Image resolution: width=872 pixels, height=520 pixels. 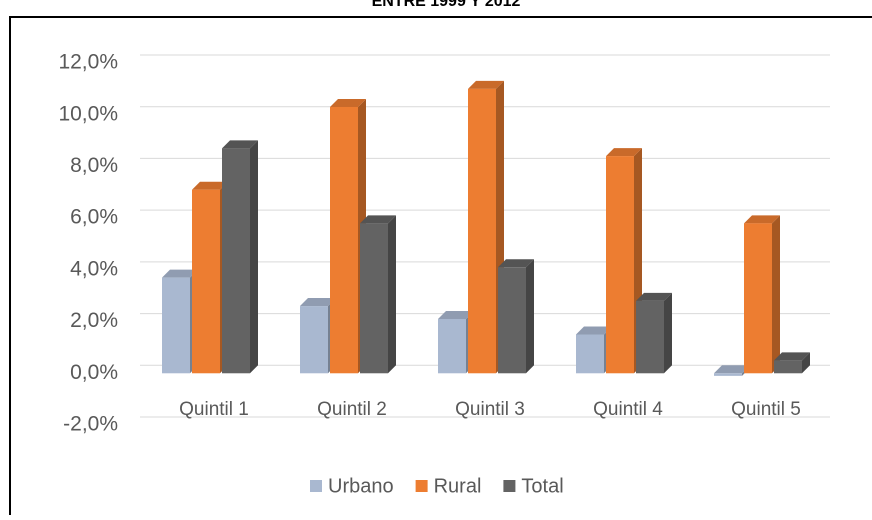 I want to click on x-tick-label: Quintil 2, so click(x=352, y=409).